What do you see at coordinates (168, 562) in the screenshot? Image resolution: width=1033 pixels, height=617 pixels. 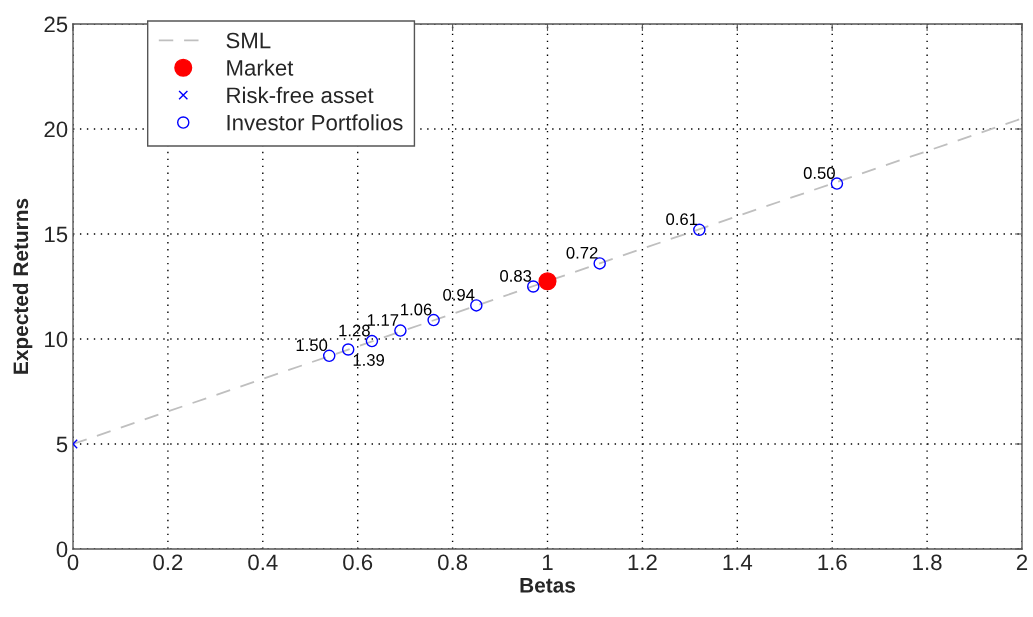 I see `x-tick-label: 0.2` at bounding box center [168, 562].